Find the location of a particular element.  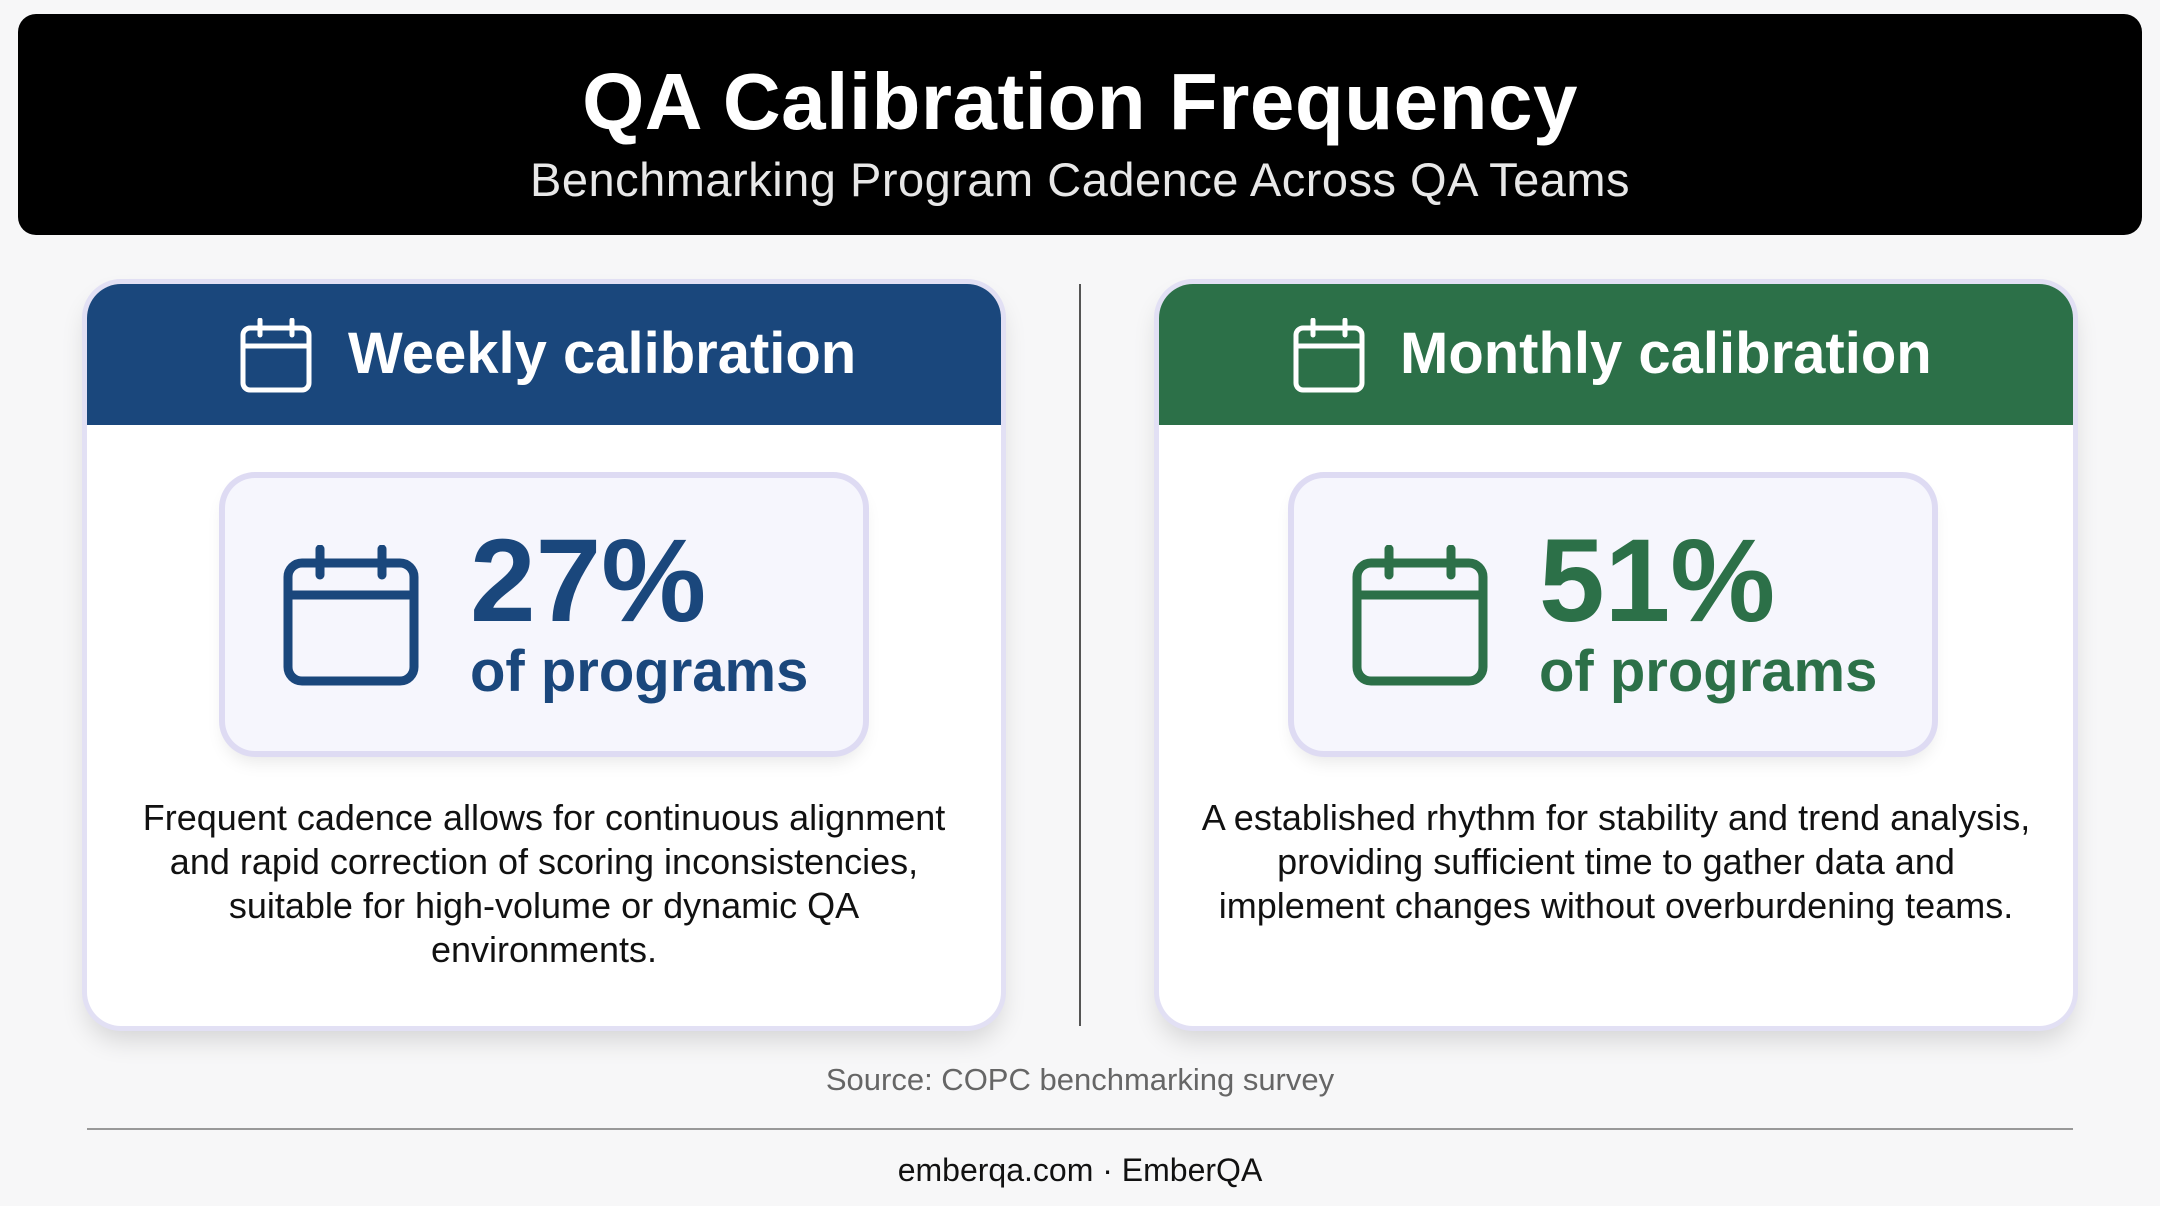

card-header: Monthly calibration is located at coordinates (1616, 354).